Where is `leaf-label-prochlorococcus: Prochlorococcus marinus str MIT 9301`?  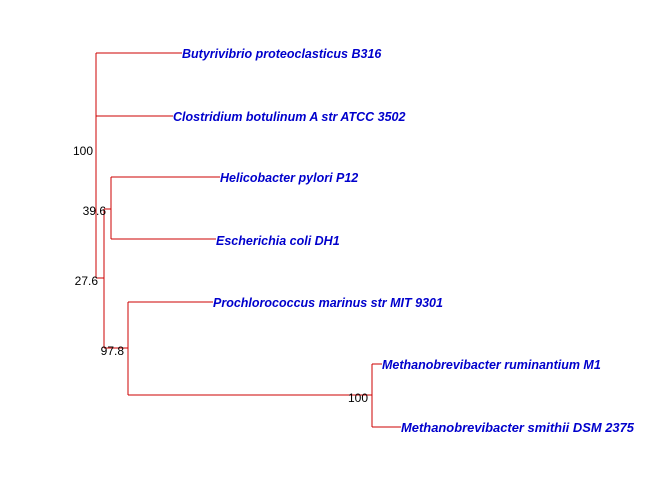
leaf-label-prochlorococcus: Prochlorococcus marinus str MIT 9301 is located at coordinates (328, 303).